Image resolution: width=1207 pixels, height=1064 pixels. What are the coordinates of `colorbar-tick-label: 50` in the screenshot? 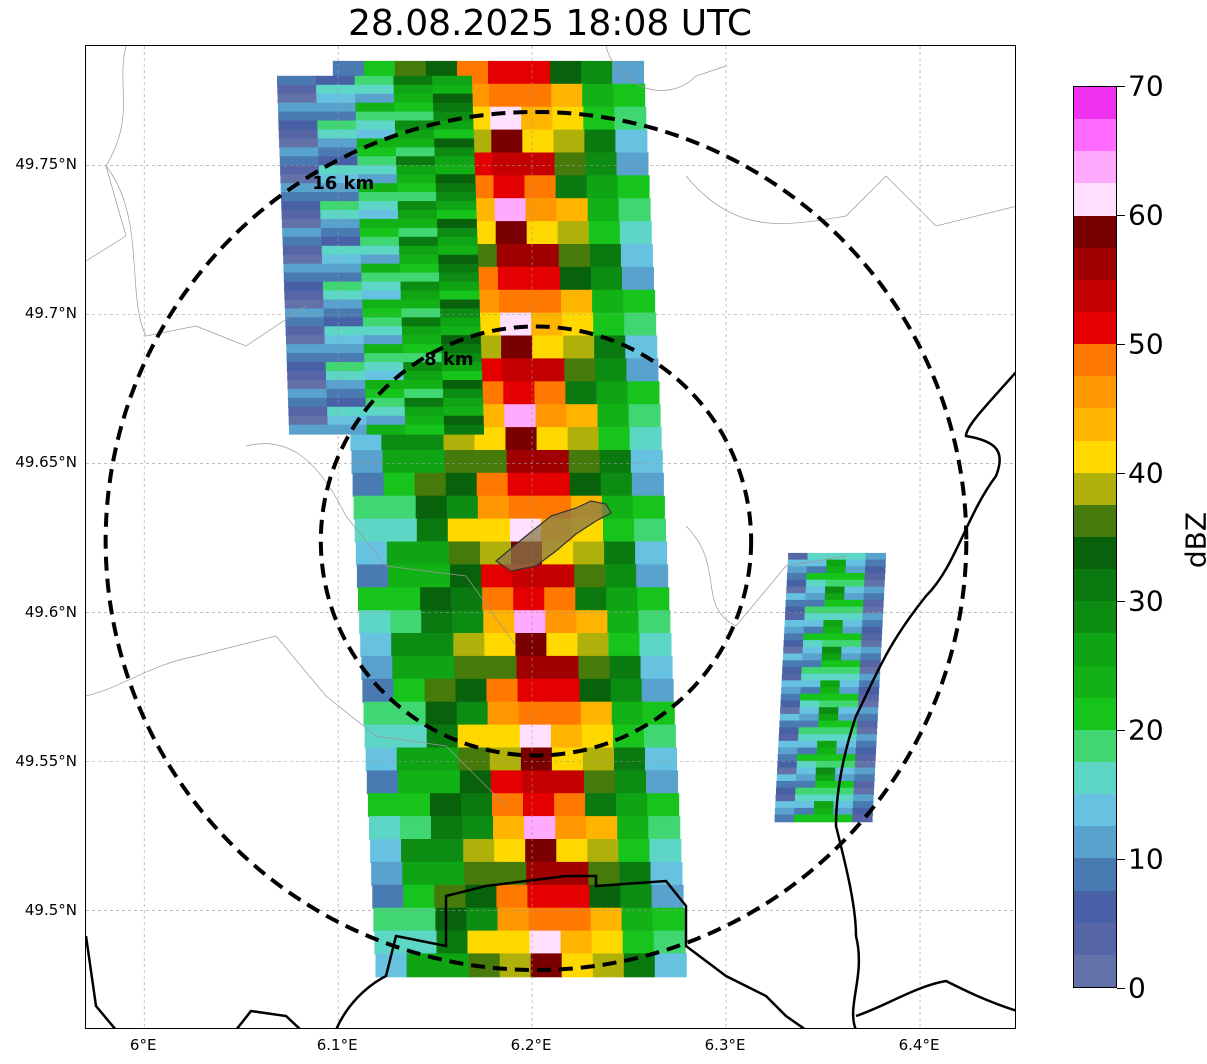 It's located at (1146, 344).